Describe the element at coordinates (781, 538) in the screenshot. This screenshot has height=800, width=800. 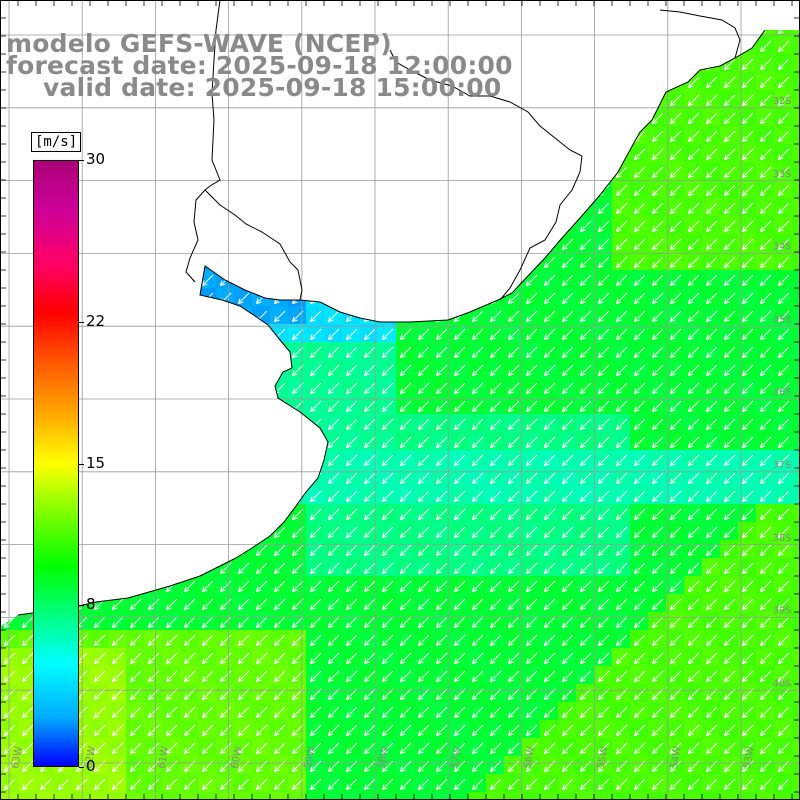
I see `latitude-label: 38S` at that location.